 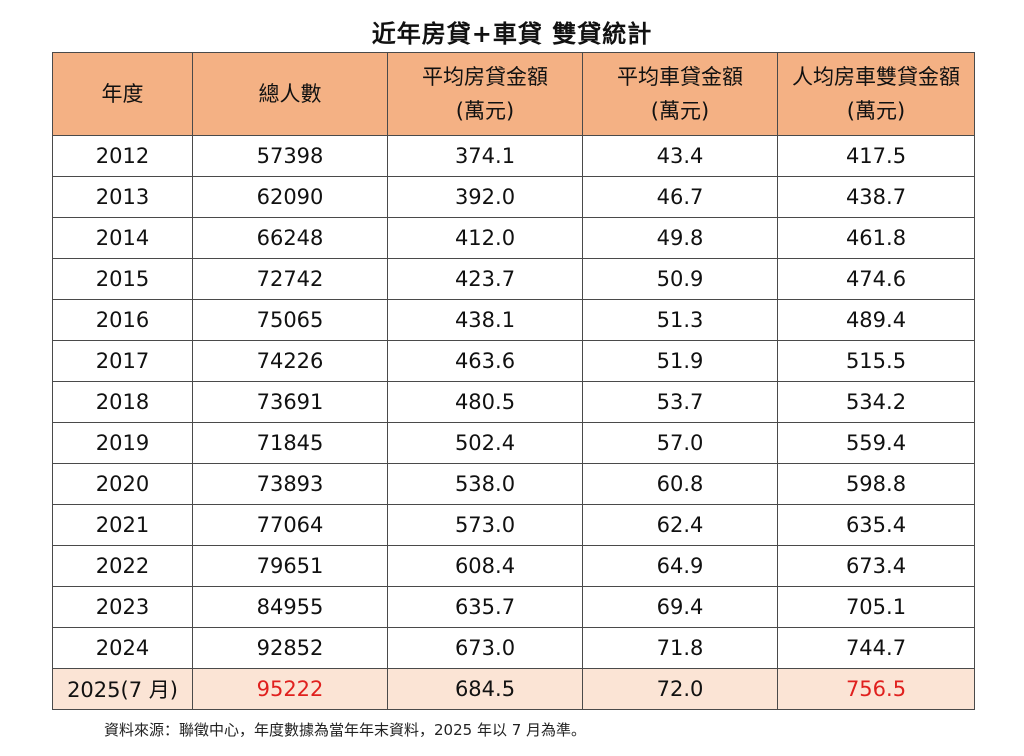 I want to click on per-capita-dual-loan-cell: 744.7, so click(x=876, y=648).